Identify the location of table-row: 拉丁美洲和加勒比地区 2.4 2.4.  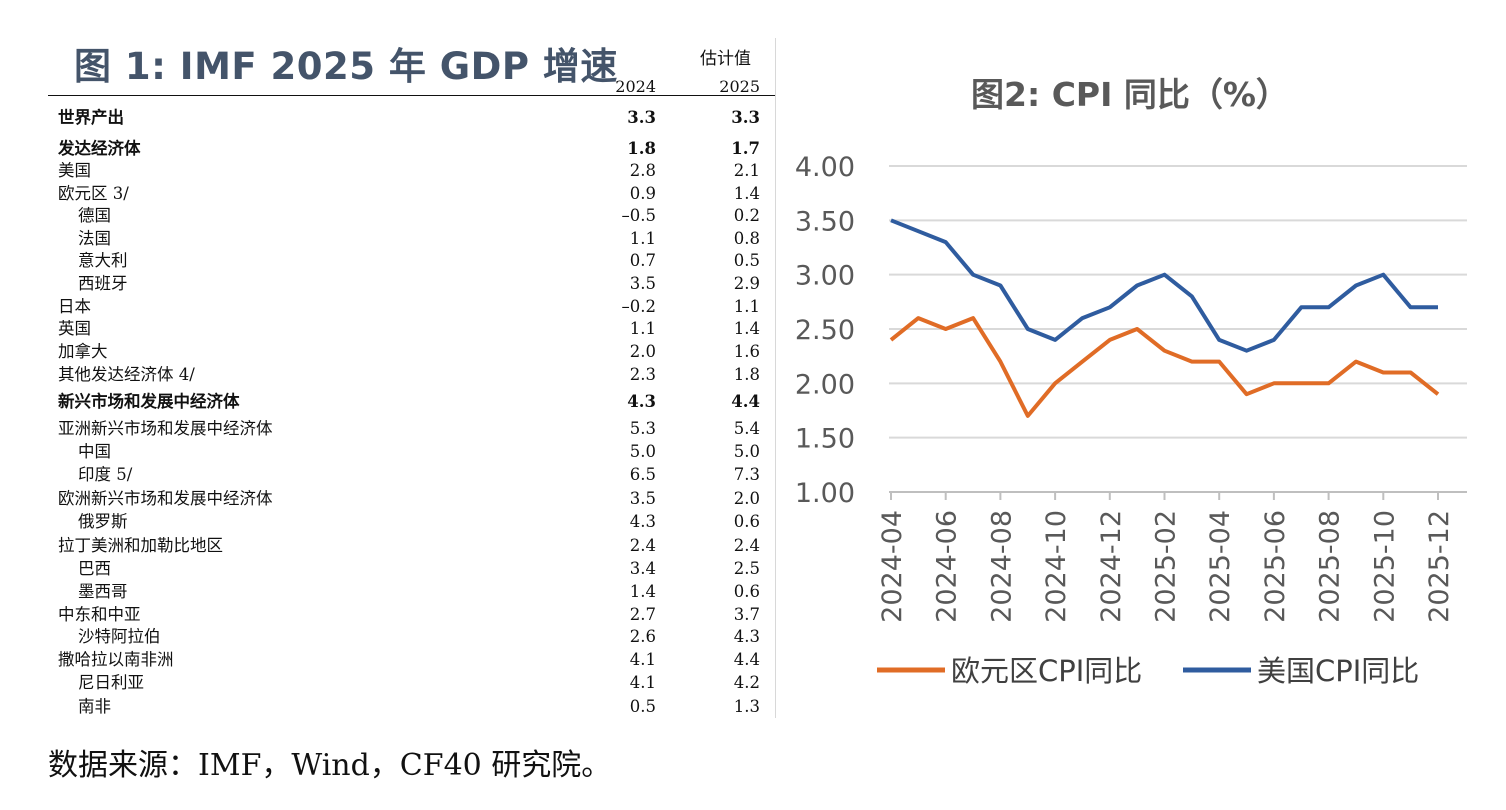
(413, 546).